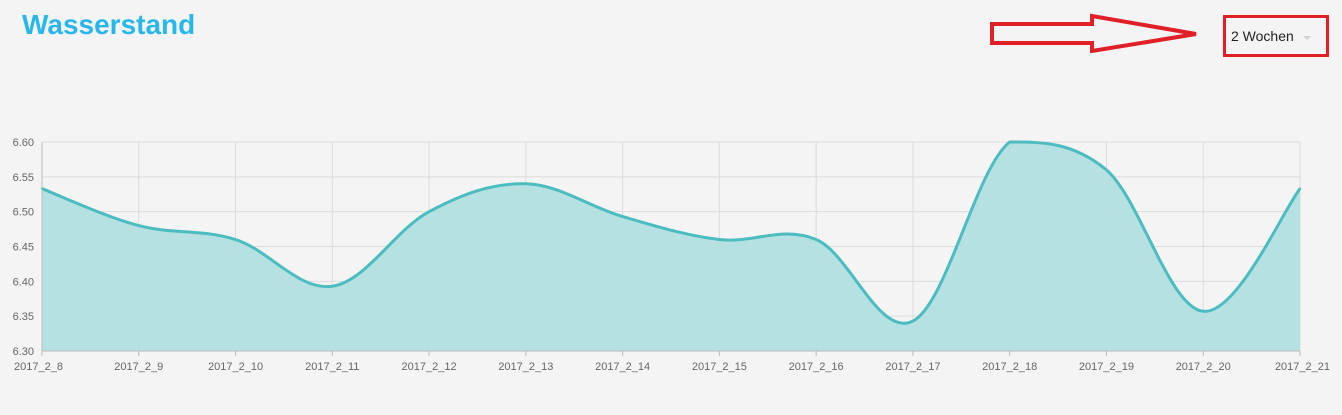 This screenshot has width=1342, height=415. I want to click on y-tick-label: 6.50, so click(23, 213).